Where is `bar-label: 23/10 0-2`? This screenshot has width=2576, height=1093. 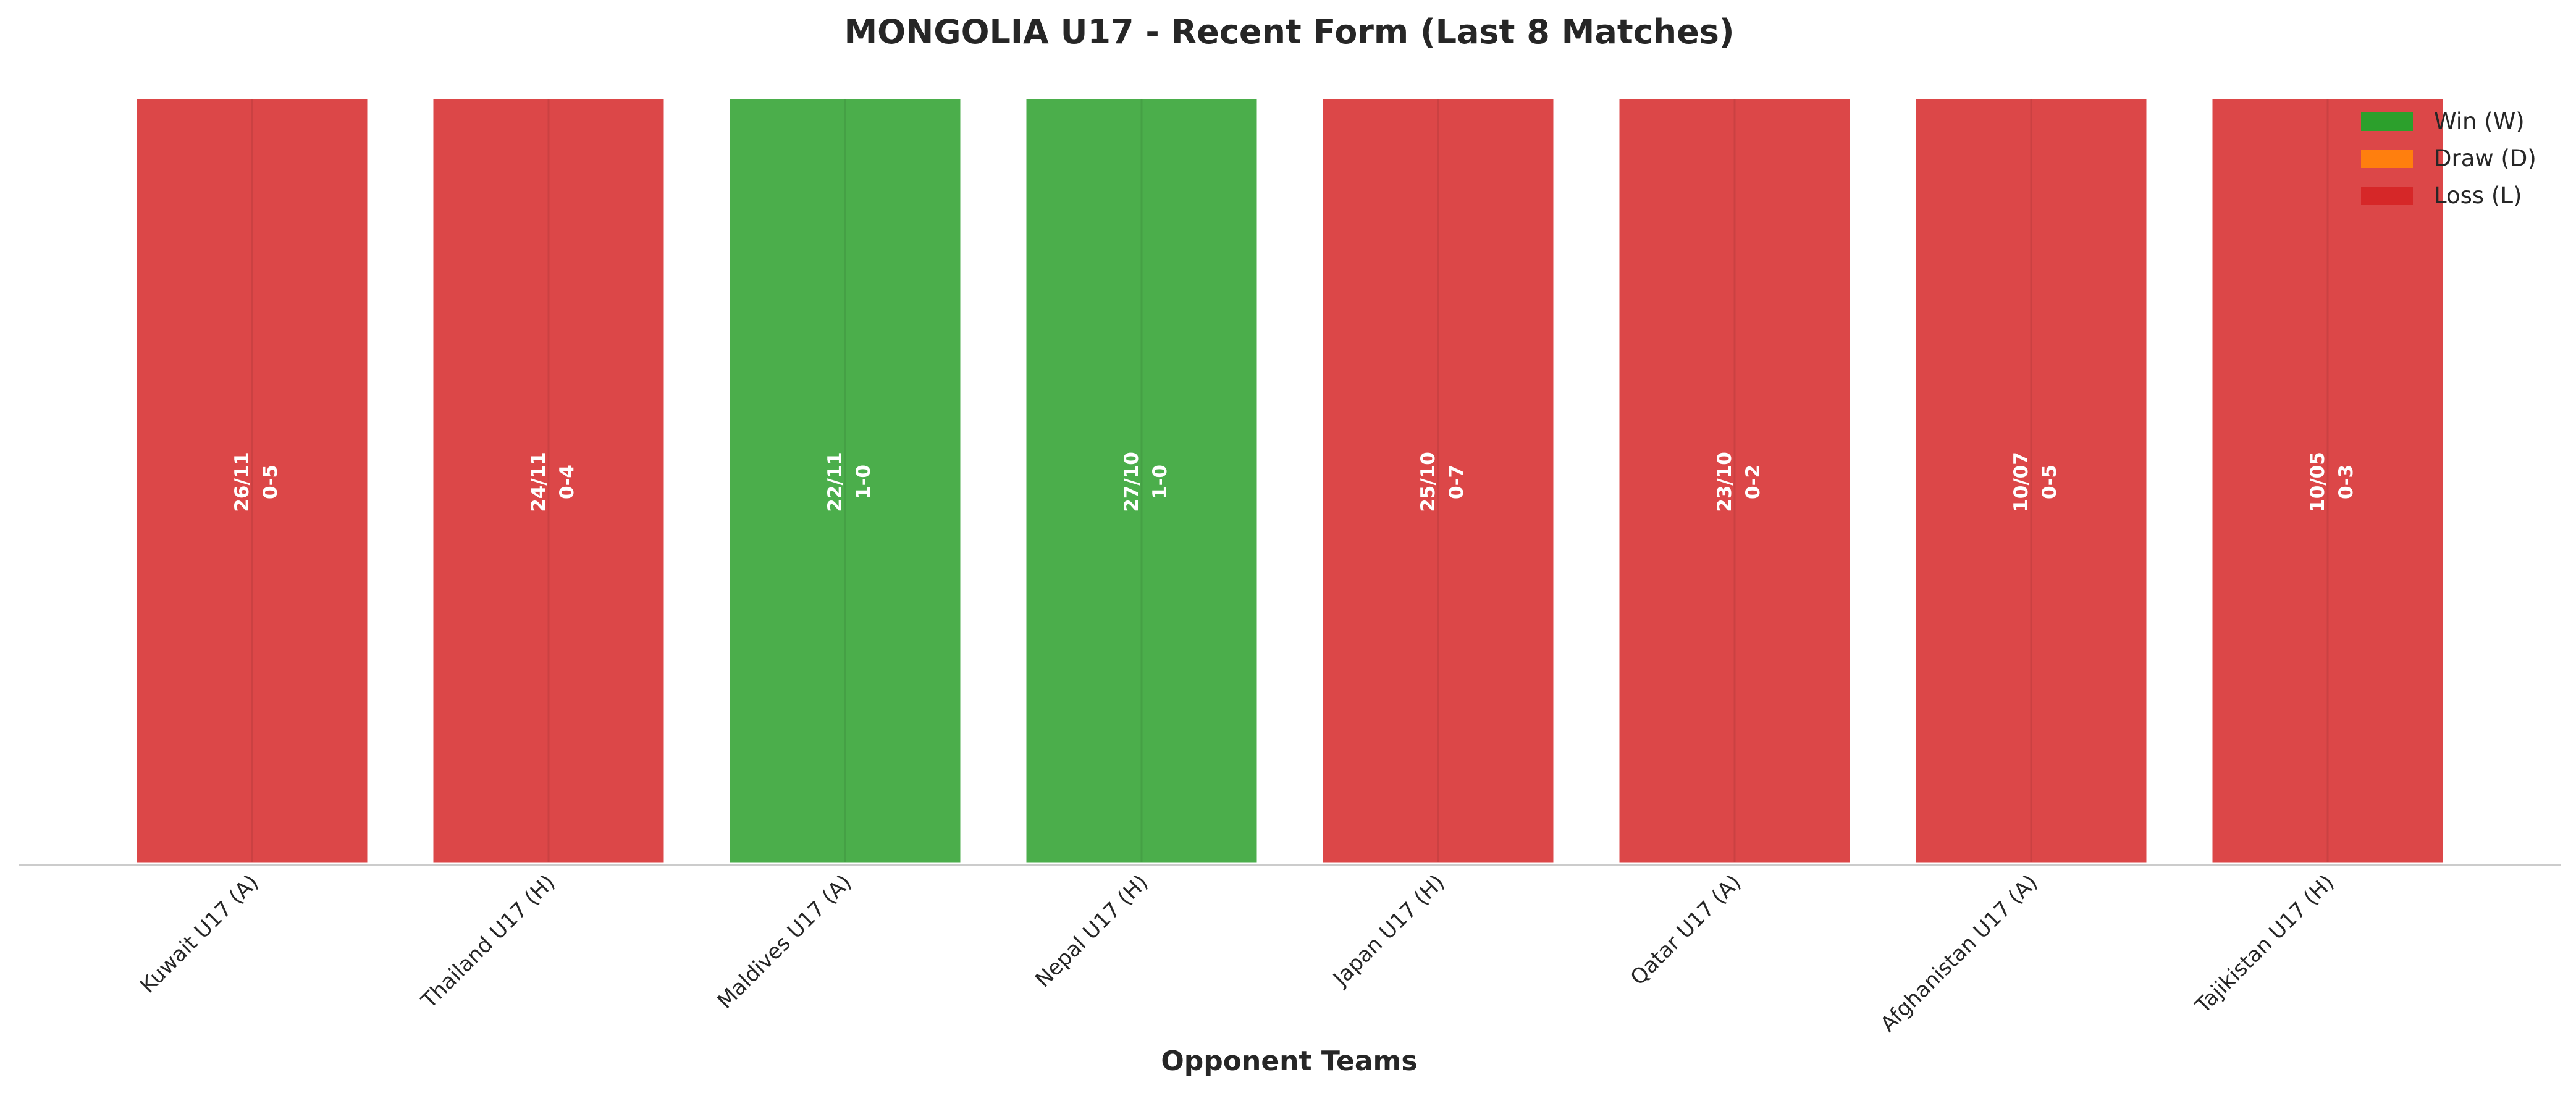
bar-label: 23/10 0-2 is located at coordinates (1739, 482).